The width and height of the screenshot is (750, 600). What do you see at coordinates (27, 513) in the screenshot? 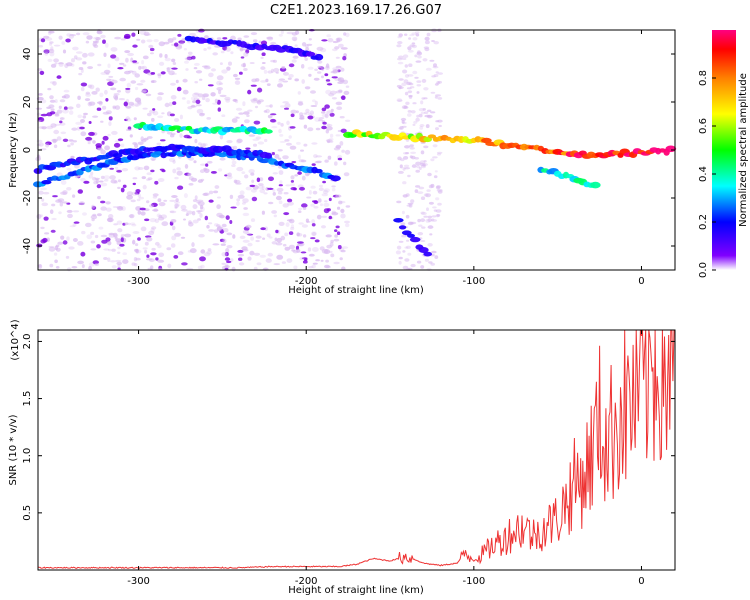
I see `snr-ytick-label: 0.5` at bounding box center [27, 513].